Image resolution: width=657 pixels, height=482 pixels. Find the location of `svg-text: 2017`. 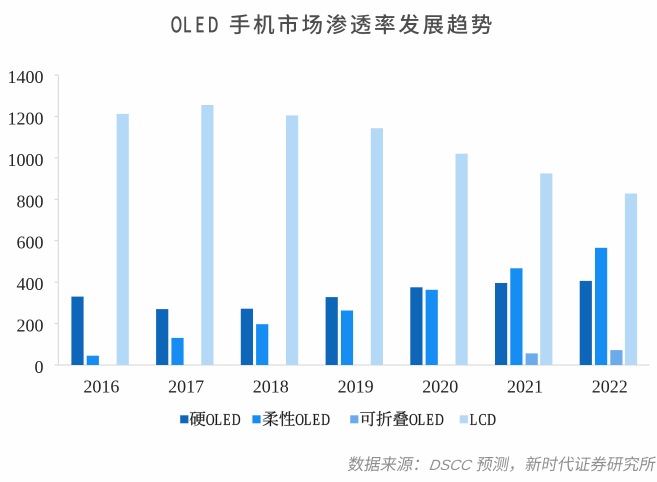

svg-text: 2017 is located at coordinates (186, 387).